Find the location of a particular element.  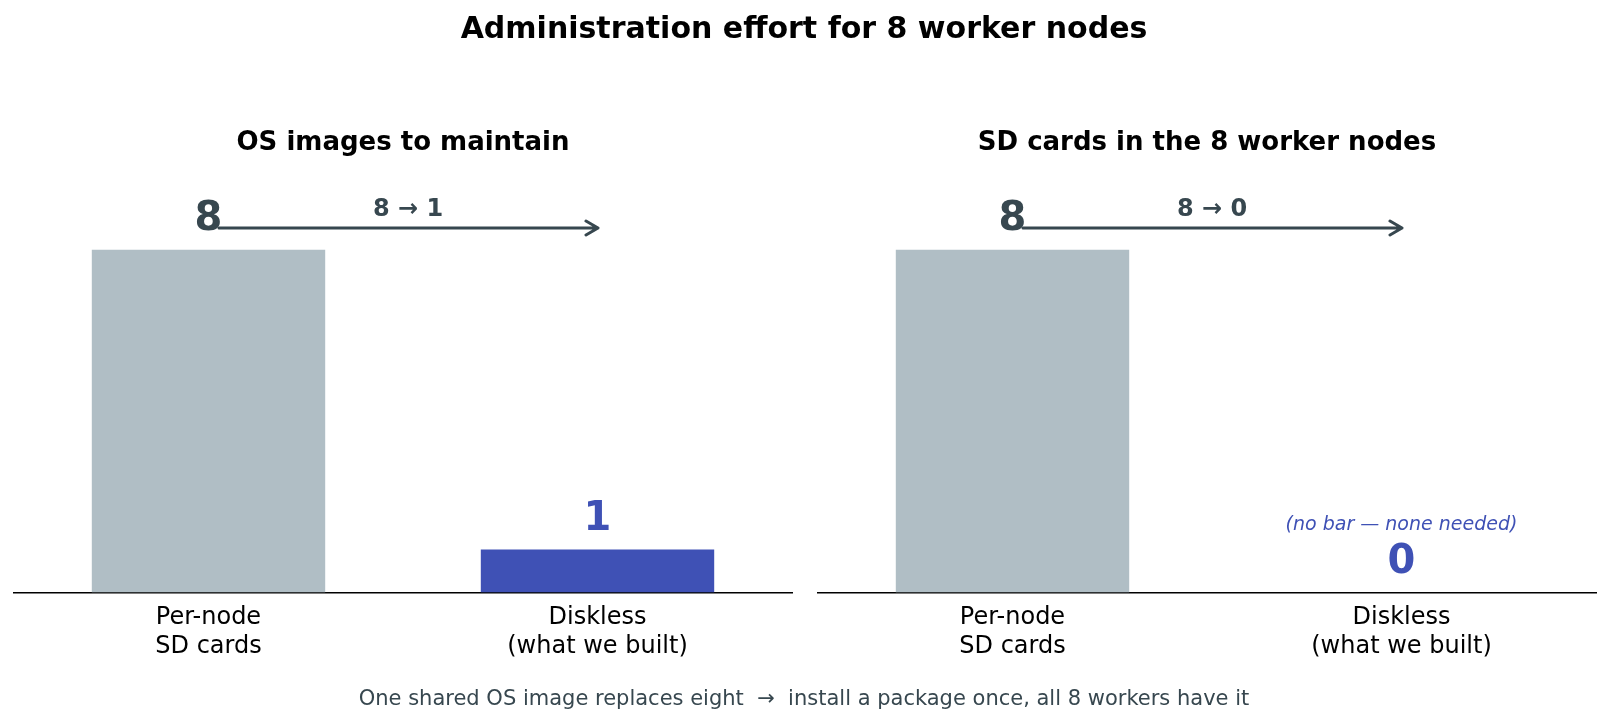

annotation: (no bar — none needed) is located at coordinates (1401, 522).